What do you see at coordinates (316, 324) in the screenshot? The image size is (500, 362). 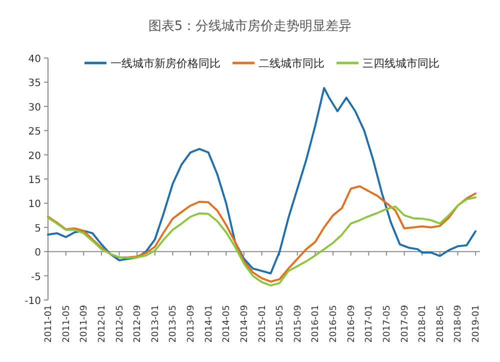 I see `x-tick-label: 2016-01` at bounding box center [316, 324].